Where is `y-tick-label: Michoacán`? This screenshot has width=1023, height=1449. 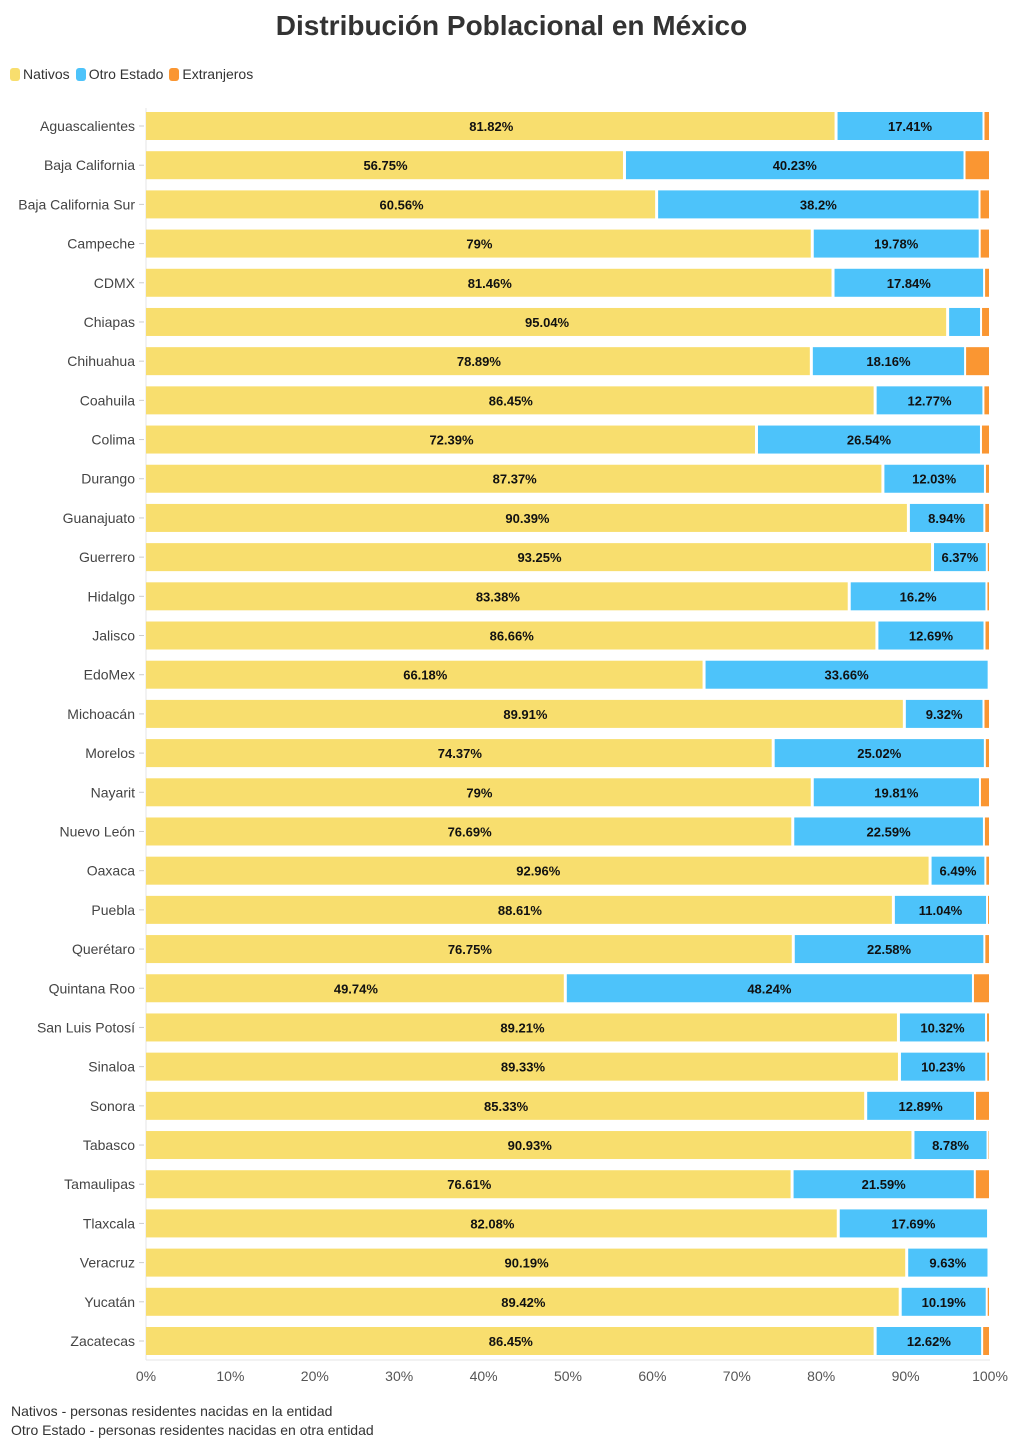 y-tick-label: Michoacán is located at coordinates (101, 714).